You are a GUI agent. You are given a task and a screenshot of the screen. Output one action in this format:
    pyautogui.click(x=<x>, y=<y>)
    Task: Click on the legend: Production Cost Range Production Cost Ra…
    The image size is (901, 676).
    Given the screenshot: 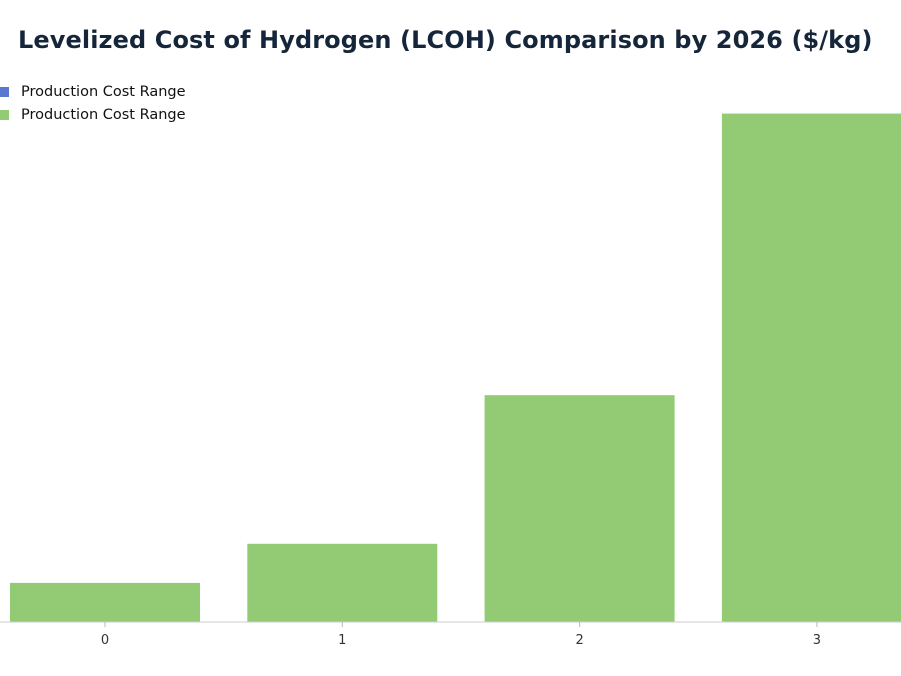 What is the action you would take?
    pyautogui.click(x=93, y=103)
    